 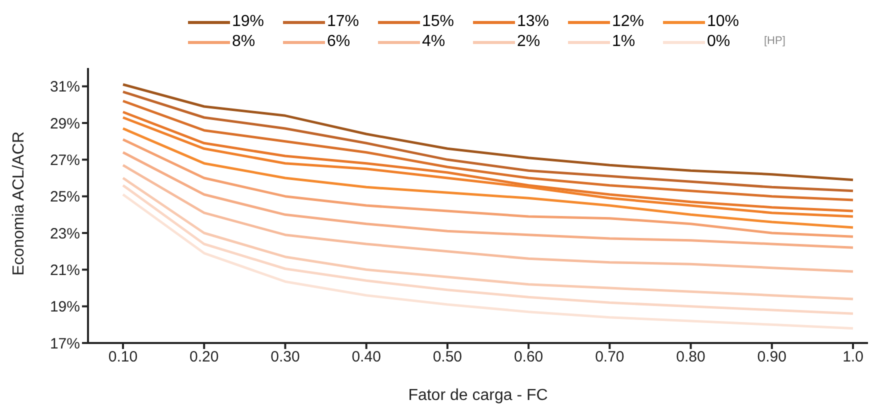 I want to click on legend-label: 17%, so click(x=343, y=22).